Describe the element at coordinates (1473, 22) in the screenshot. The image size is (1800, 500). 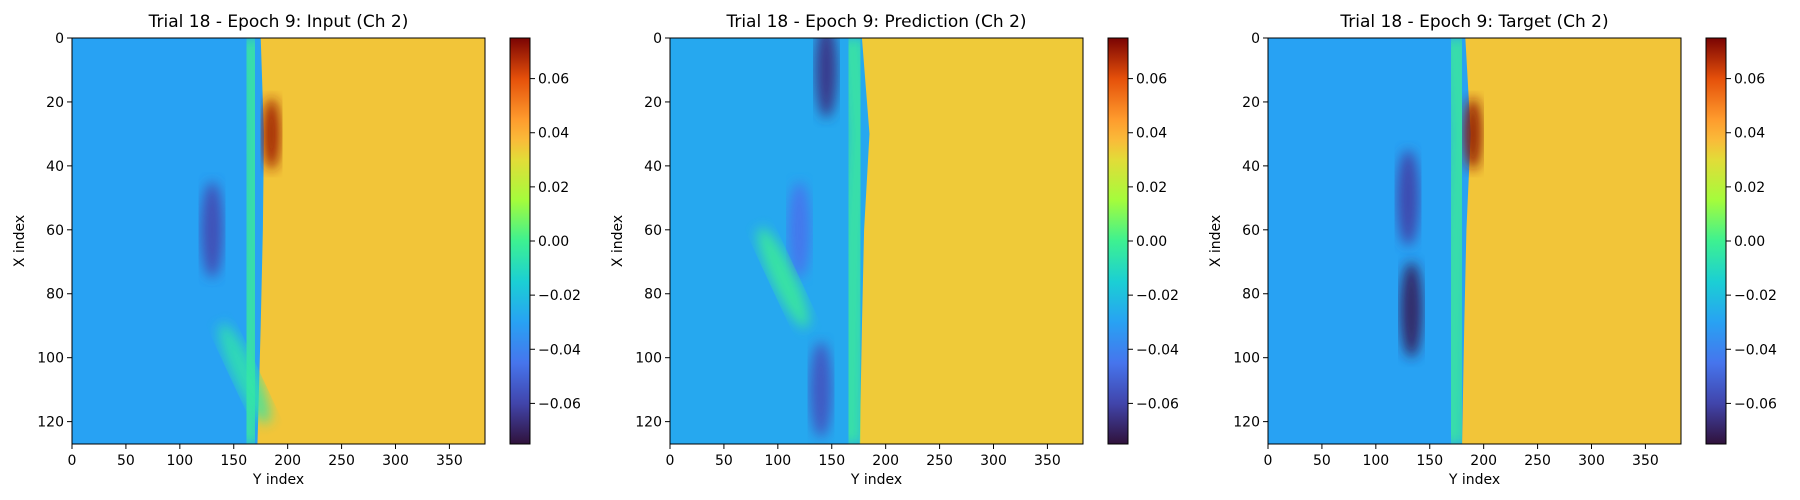
I see `chart-title: Trial 18 - Epoch 9: Target (Ch 2)` at that location.